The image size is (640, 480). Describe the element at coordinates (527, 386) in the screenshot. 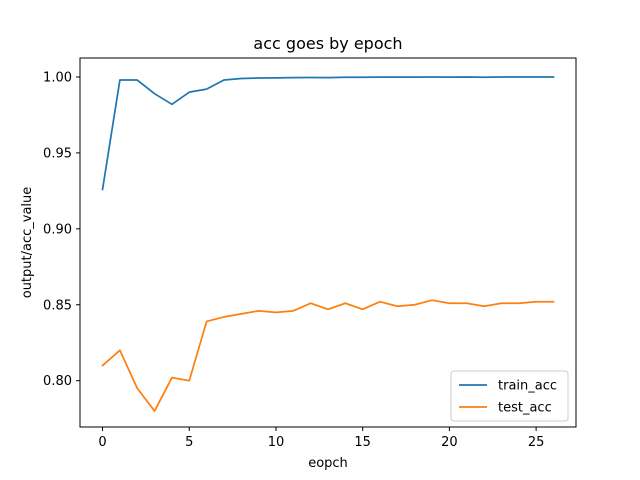

I see `legend-label-train-acc: train_acc` at that location.